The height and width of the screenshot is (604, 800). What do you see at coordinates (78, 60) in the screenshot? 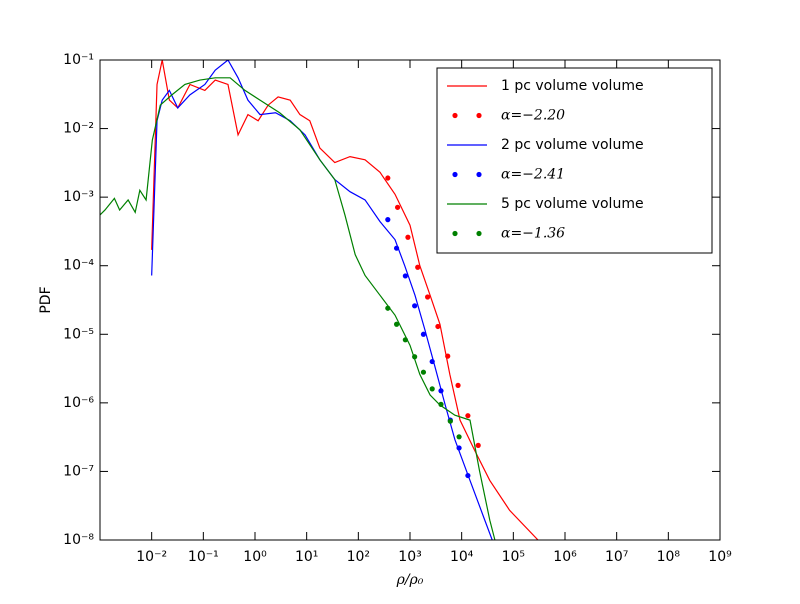
I see `y-tick-label: 10⁻¹` at bounding box center [78, 60].